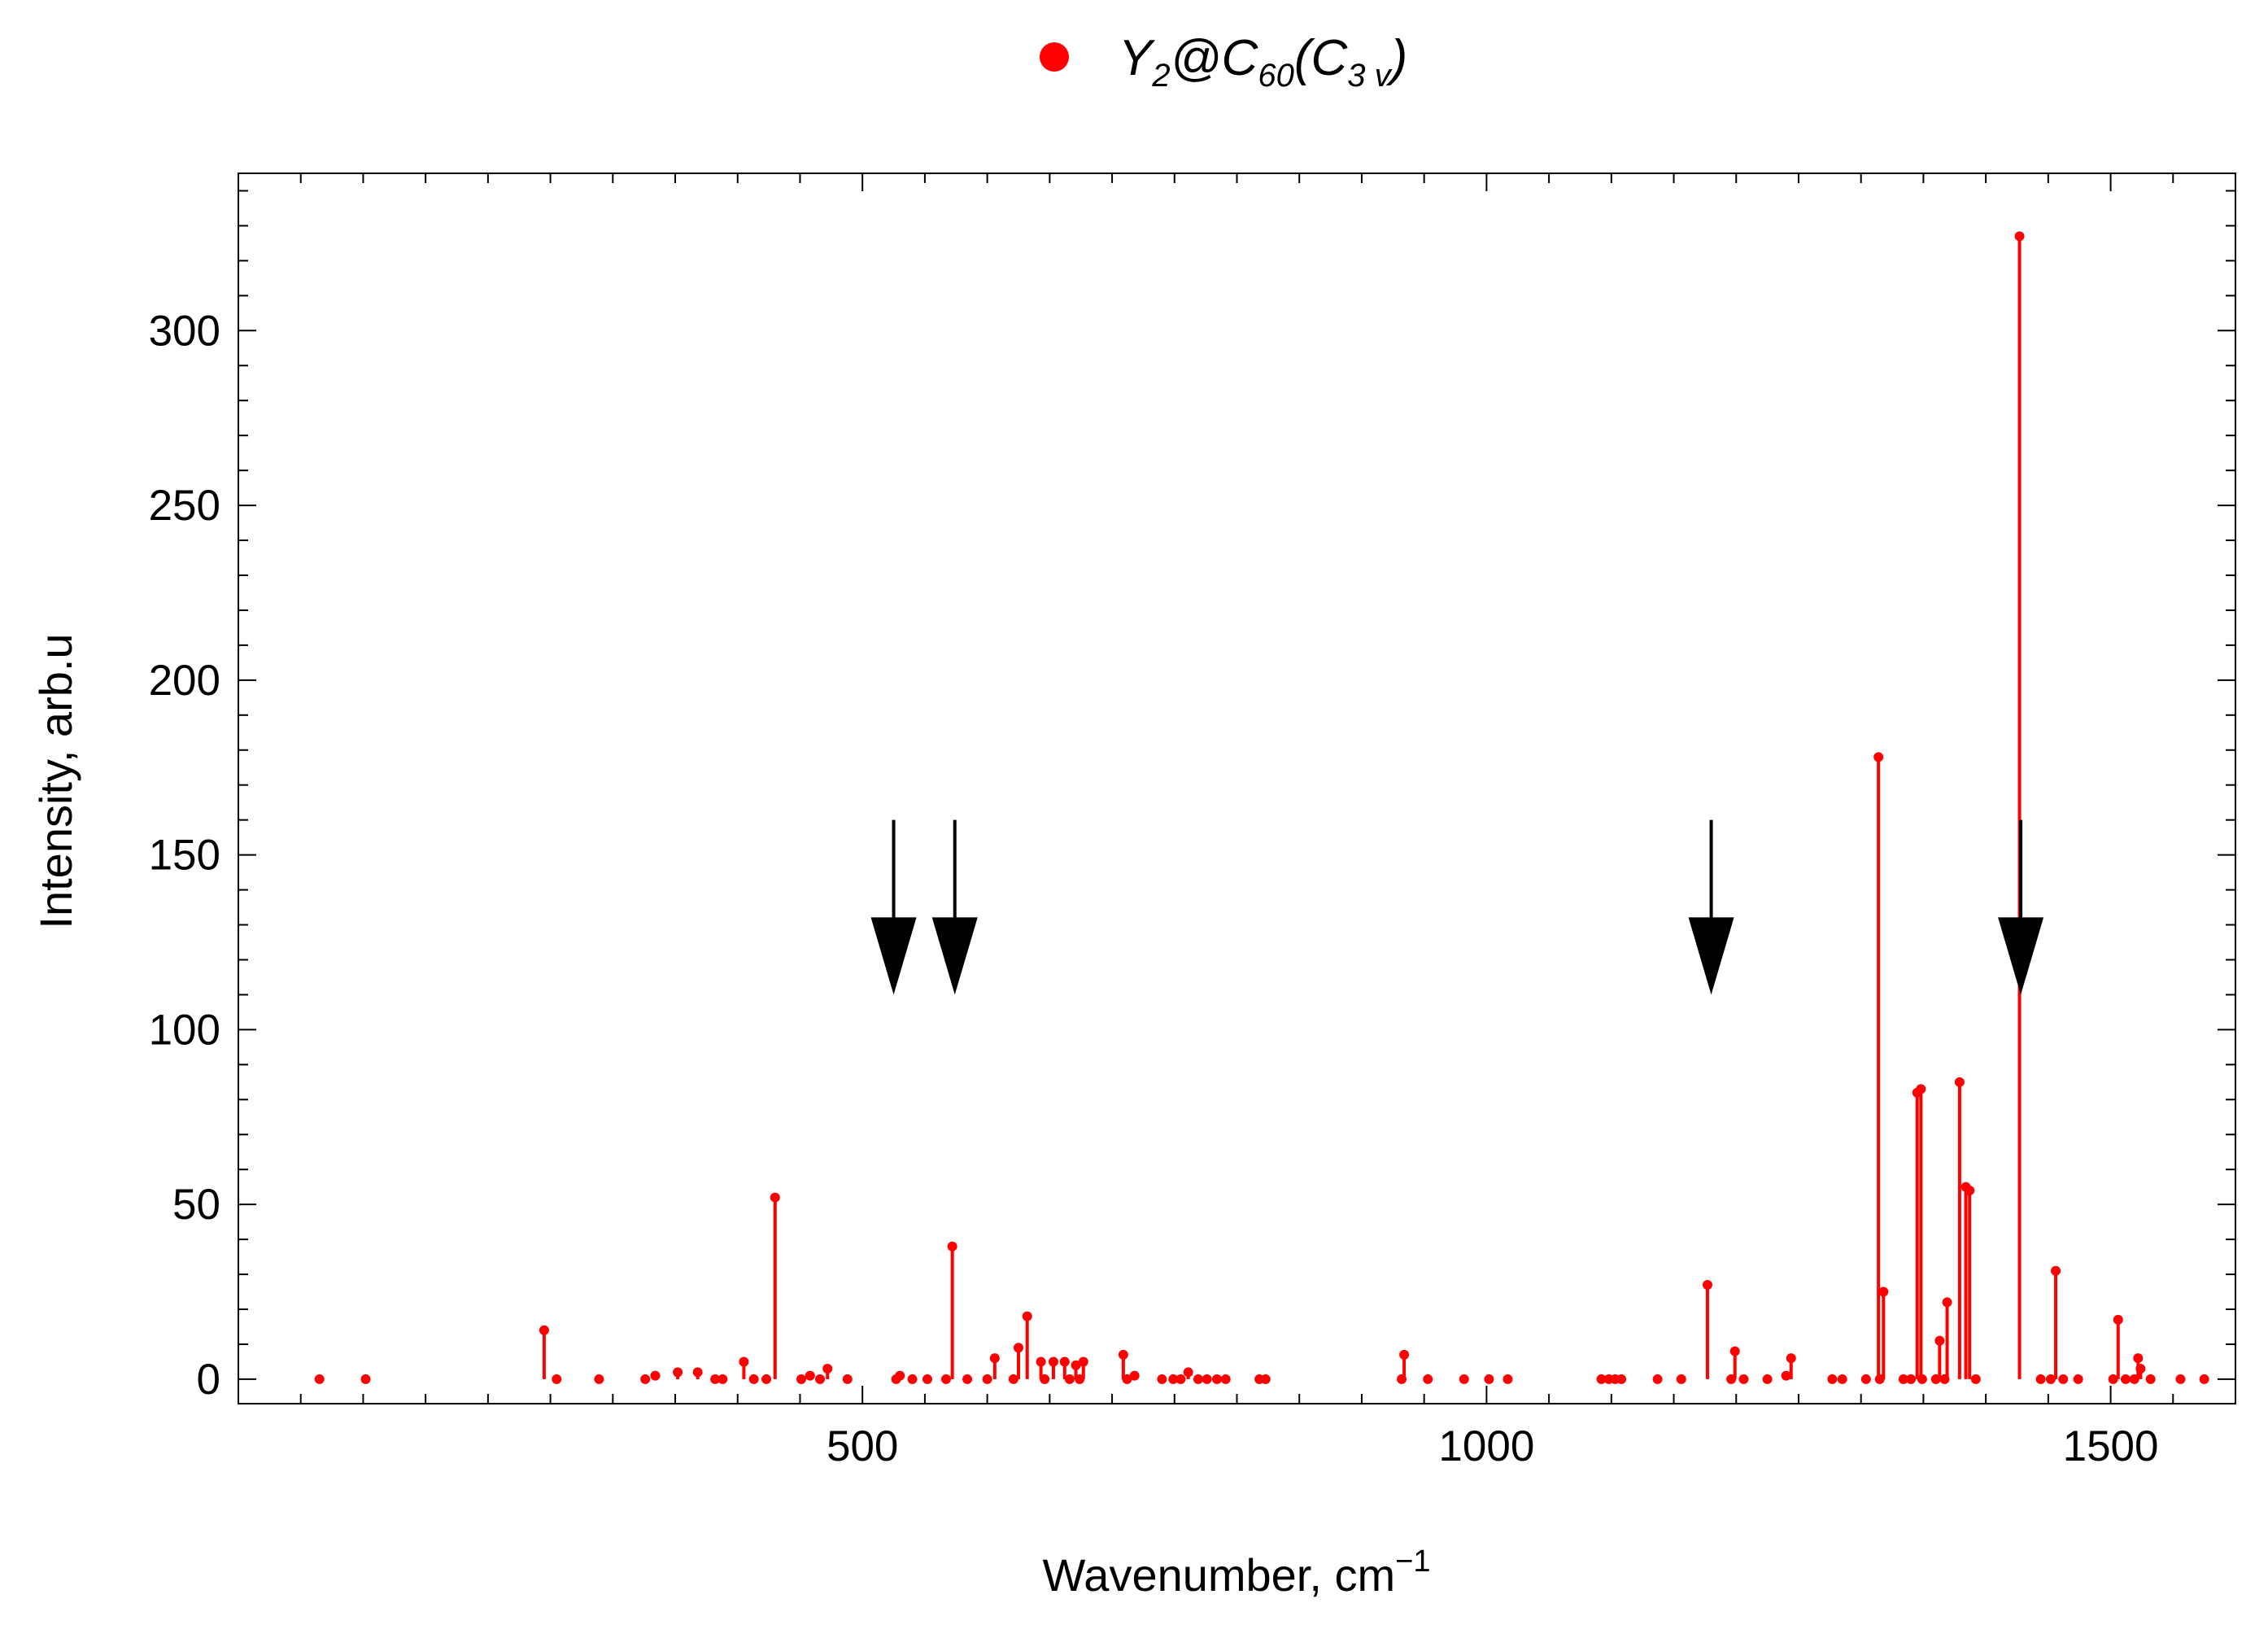 The width and height of the screenshot is (2268, 1625). What do you see at coordinates (2111, 1446) in the screenshot?
I see `x-tick-label: 1500` at bounding box center [2111, 1446].